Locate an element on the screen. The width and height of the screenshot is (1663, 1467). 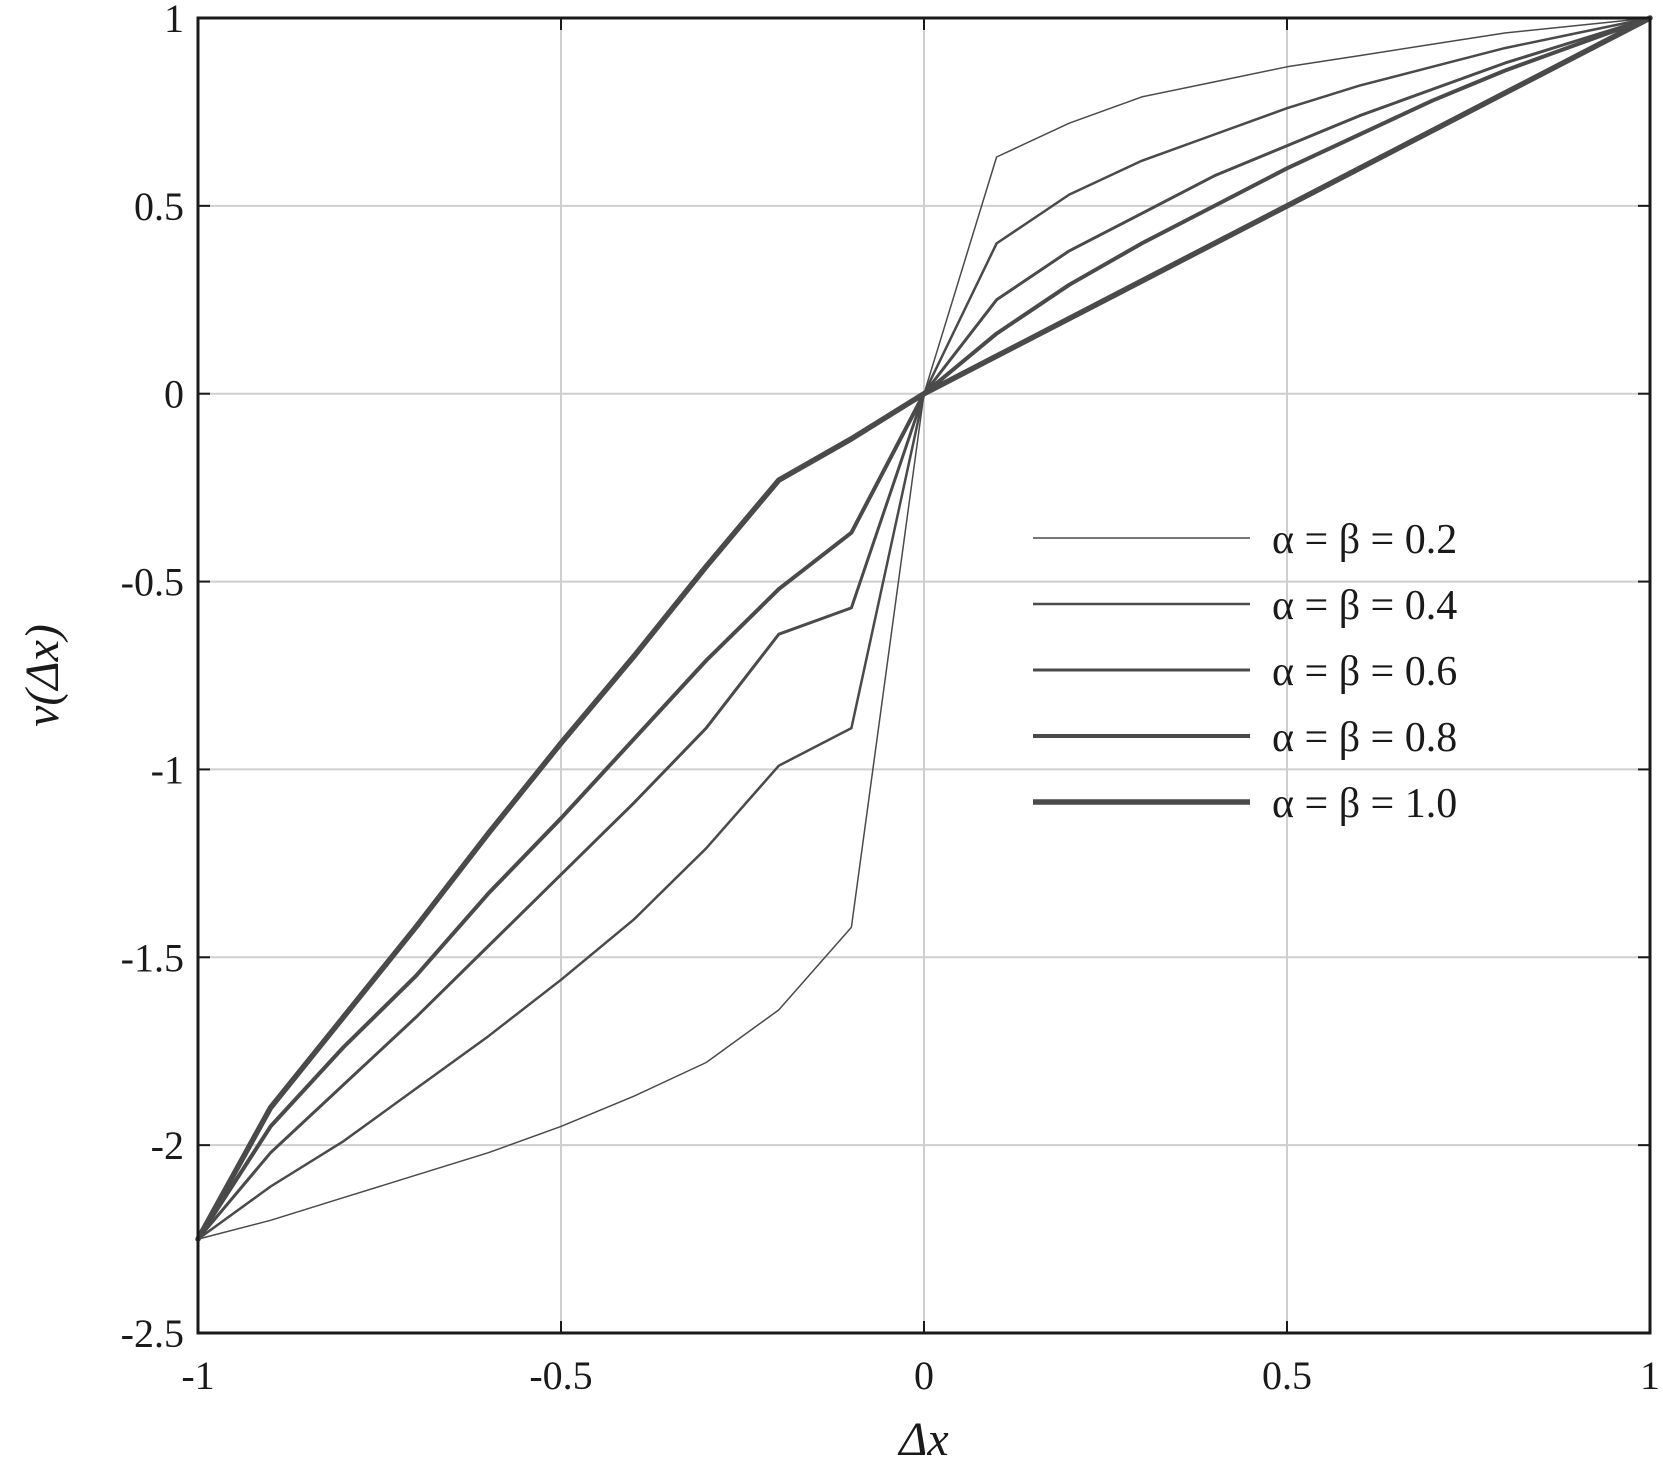
y-tick-label: 0.5 is located at coordinates (159, 206).